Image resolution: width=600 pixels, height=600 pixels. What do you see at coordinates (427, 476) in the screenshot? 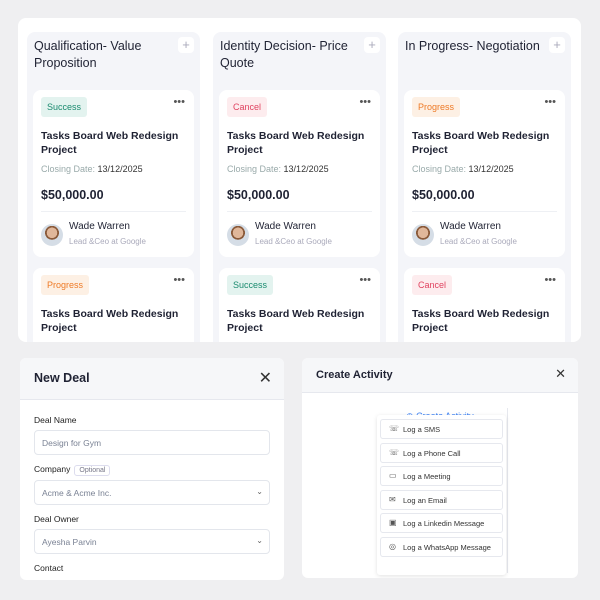
I see `menu-item-label: Log a Meeting` at bounding box center [427, 476].